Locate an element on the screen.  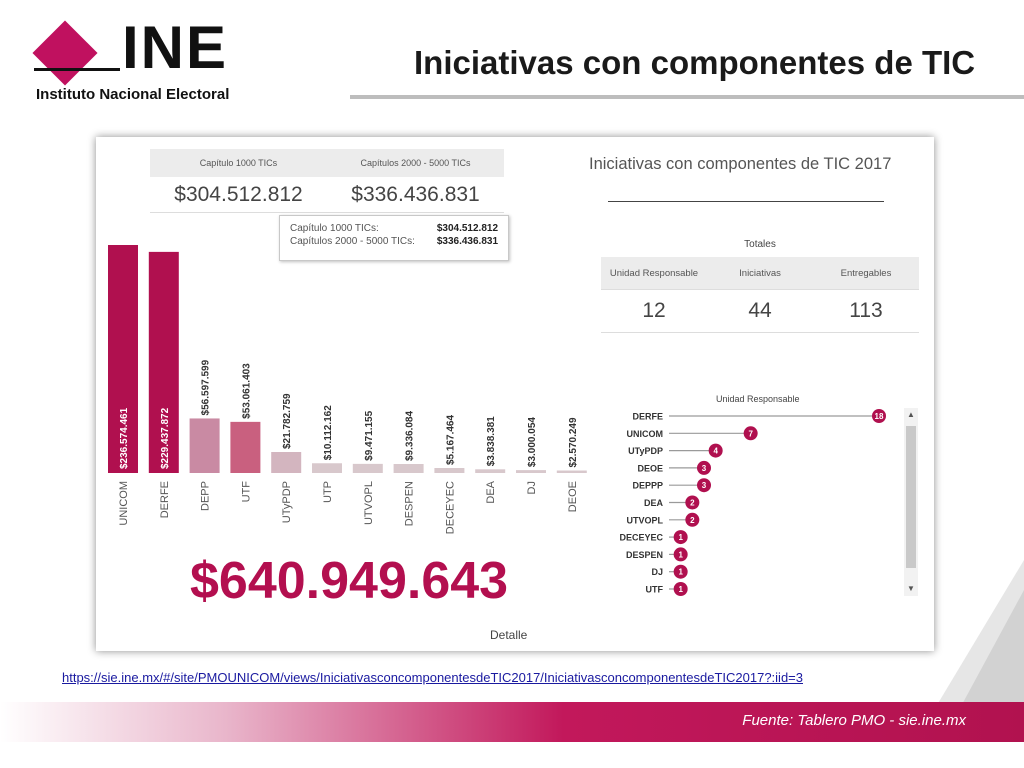
footer-band is located at coordinates (512, 722).